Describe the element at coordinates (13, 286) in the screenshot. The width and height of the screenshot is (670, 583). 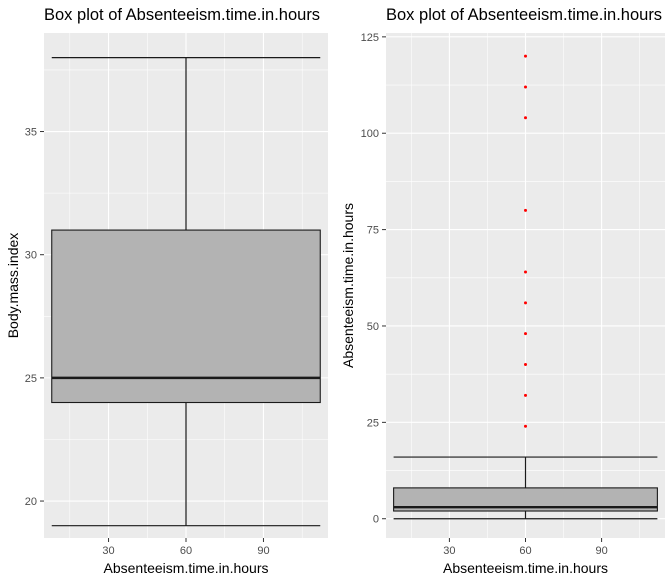
I see `y-axis-label: Body.mass.index` at that location.